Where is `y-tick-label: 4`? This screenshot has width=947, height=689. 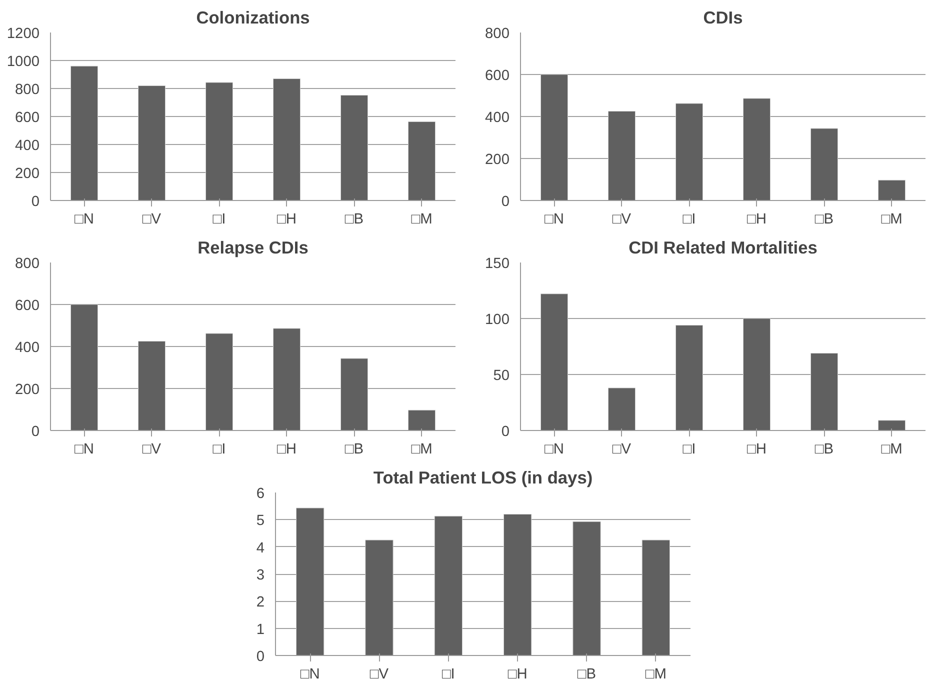
y-tick-label: 4 is located at coordinates (260, 548).